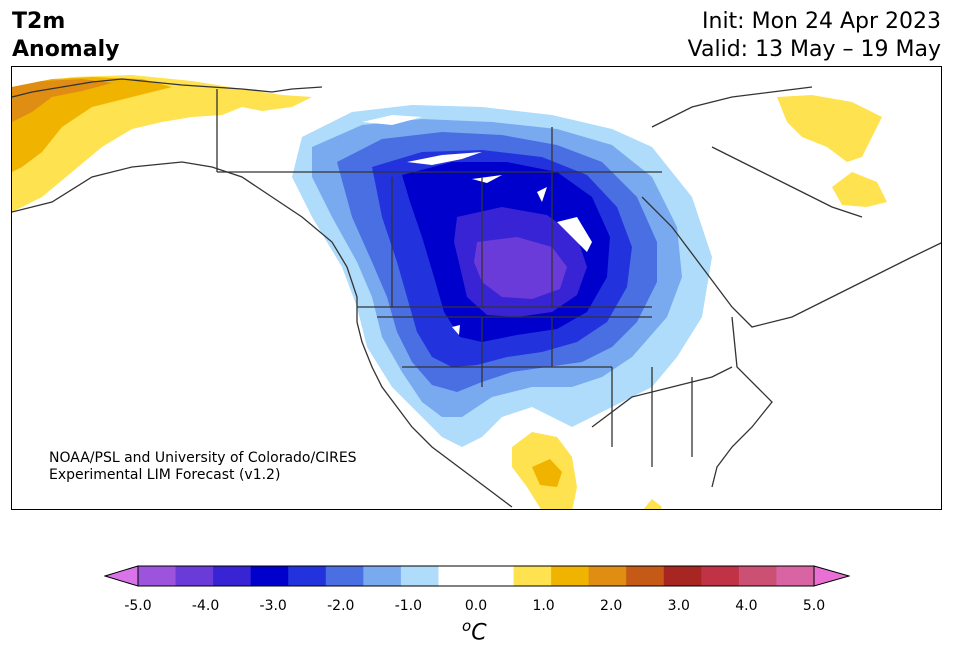 This screenshot has width=953, height=656. I want to click on colorbar-tick-label: -4.0, so click(205, 606).